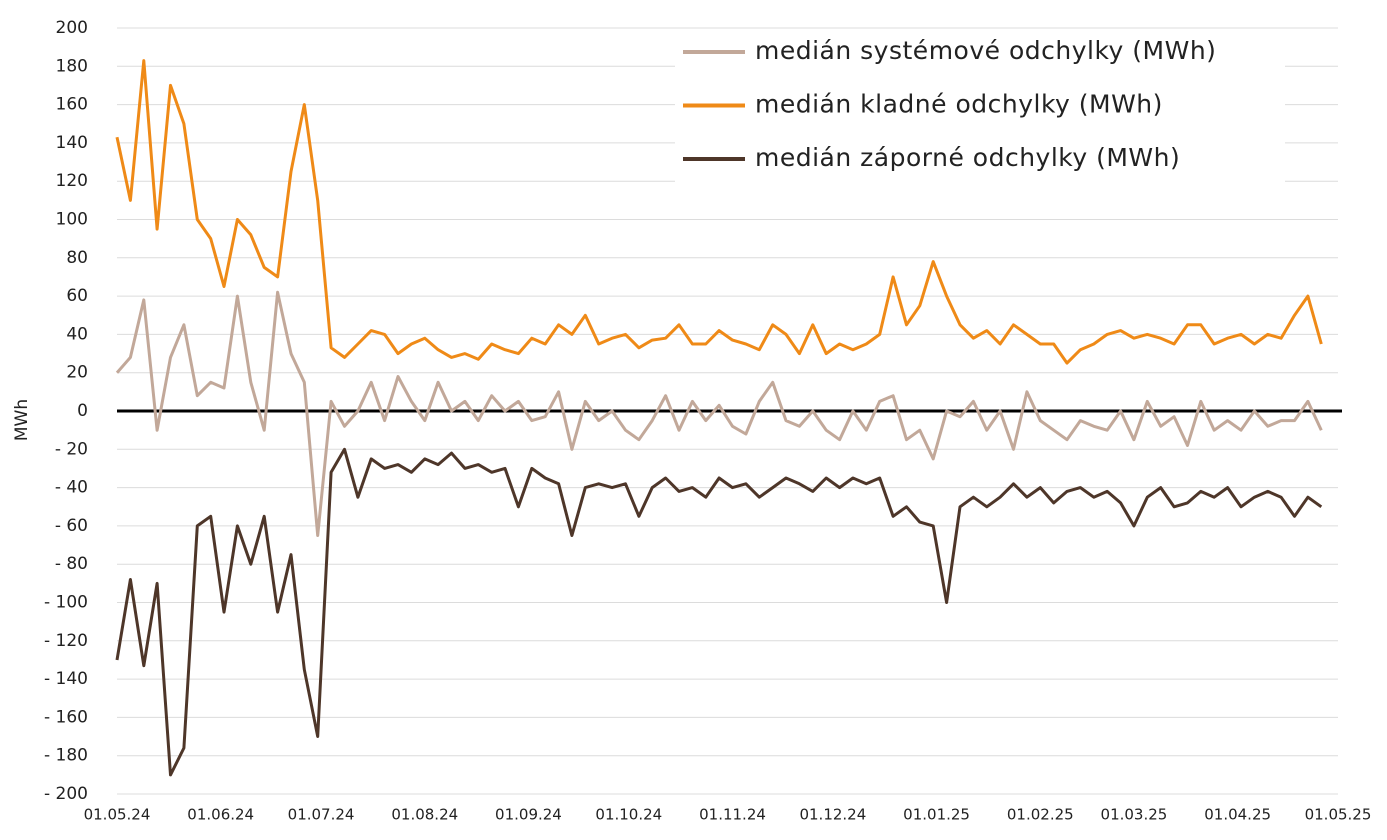  Describe the element at coordinates (321, 815) in the screenshot. I see `x-tick-label: 01.07.24` at that location.